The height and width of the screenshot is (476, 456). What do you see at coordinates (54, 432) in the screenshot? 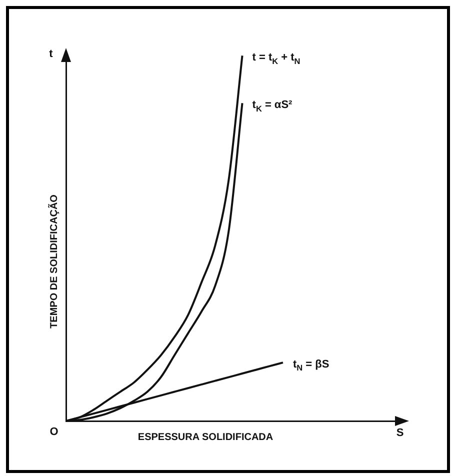
I see `text: O` at bounding box center [54, 432].